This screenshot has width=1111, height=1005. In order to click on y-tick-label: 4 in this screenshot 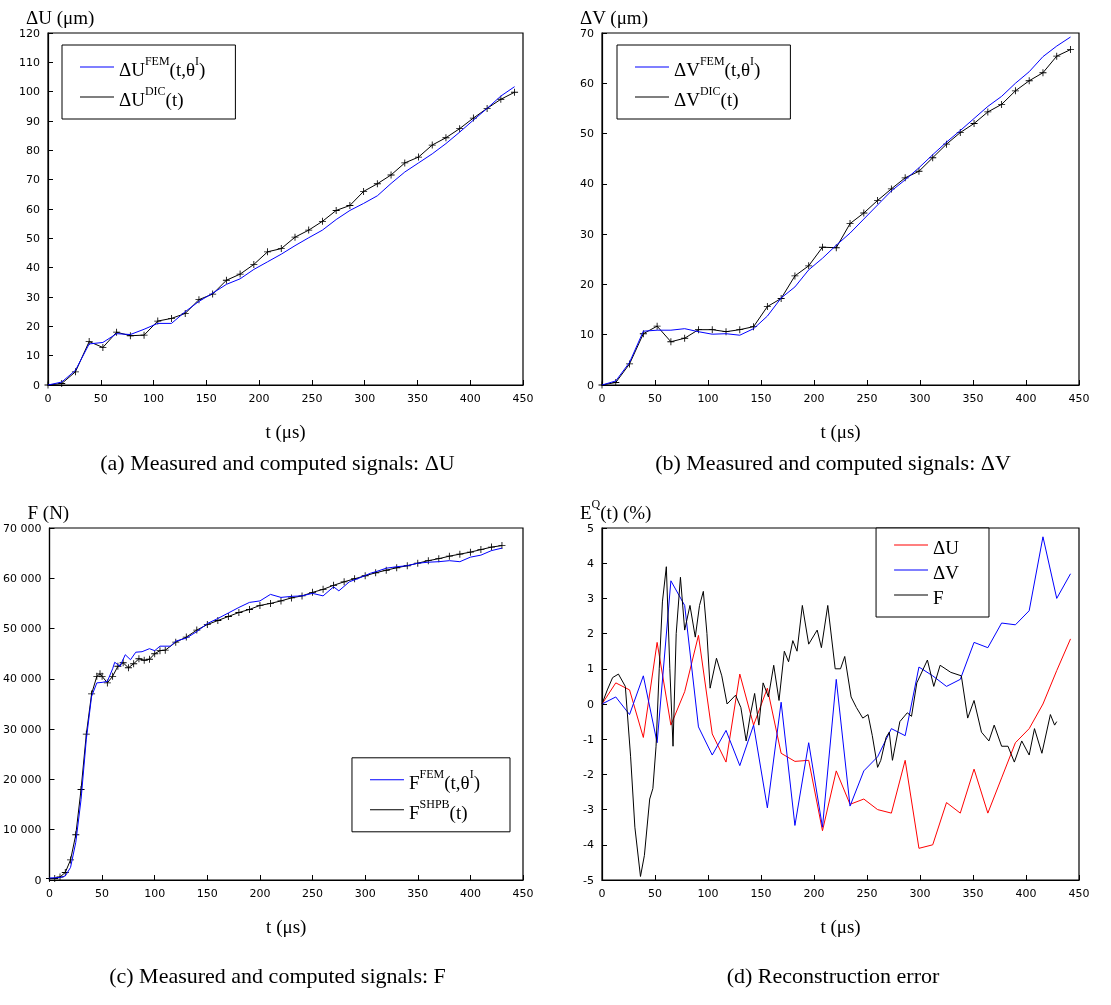, I will do `click(590, 563)`.